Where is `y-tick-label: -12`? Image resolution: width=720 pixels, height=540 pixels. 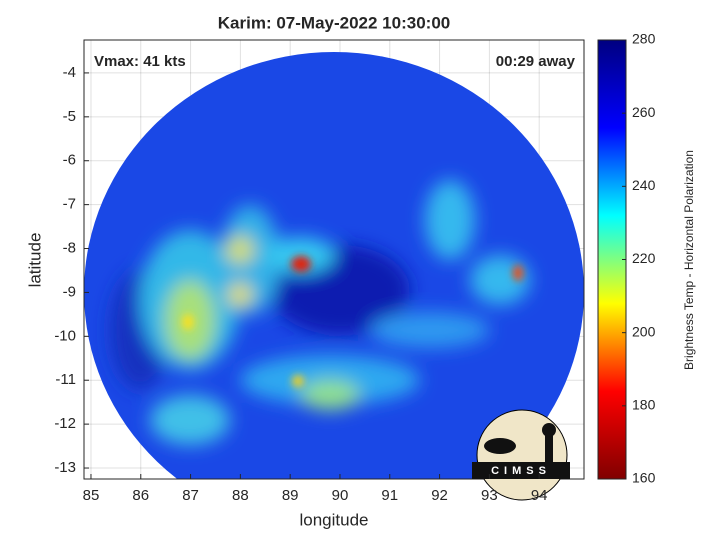
y-tick-label: -12 is located at coordinates (65, 423).